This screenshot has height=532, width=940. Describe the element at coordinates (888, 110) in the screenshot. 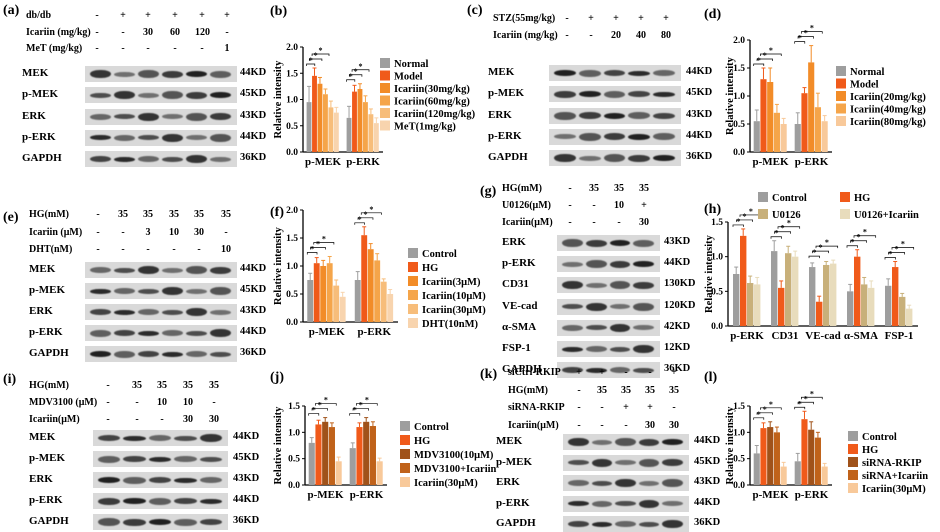

I see `legend-label: Icariin(40mg/kg)` at that location.